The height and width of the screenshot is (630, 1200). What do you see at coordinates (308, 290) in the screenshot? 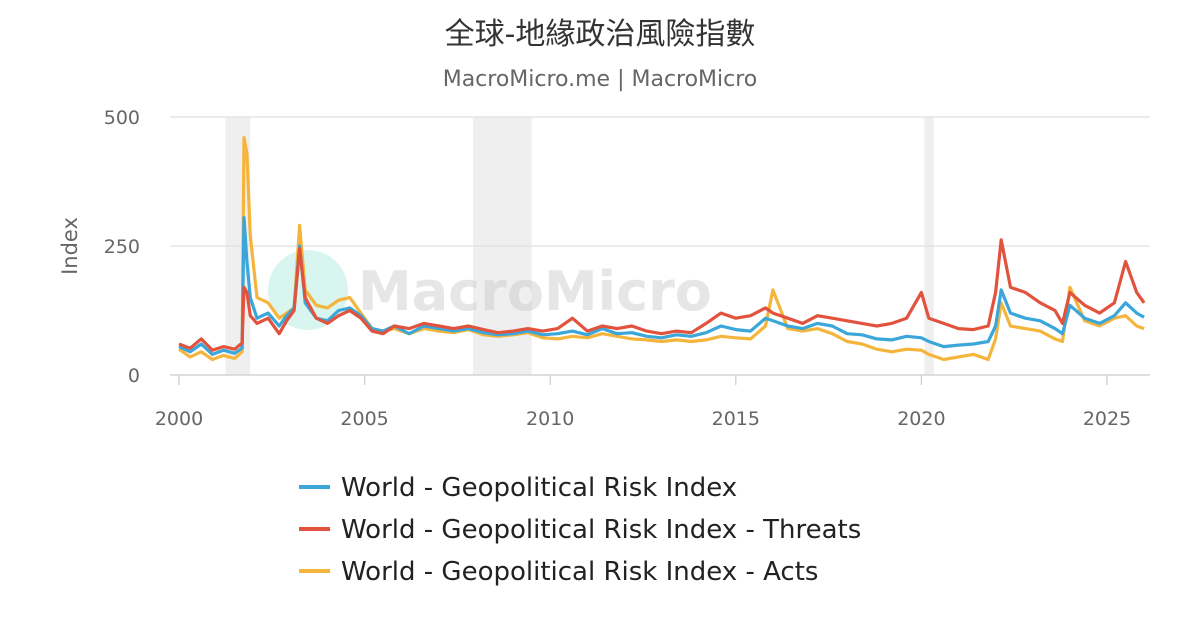
I see `watermark-logo-icon` at bounding box center [308, 290].